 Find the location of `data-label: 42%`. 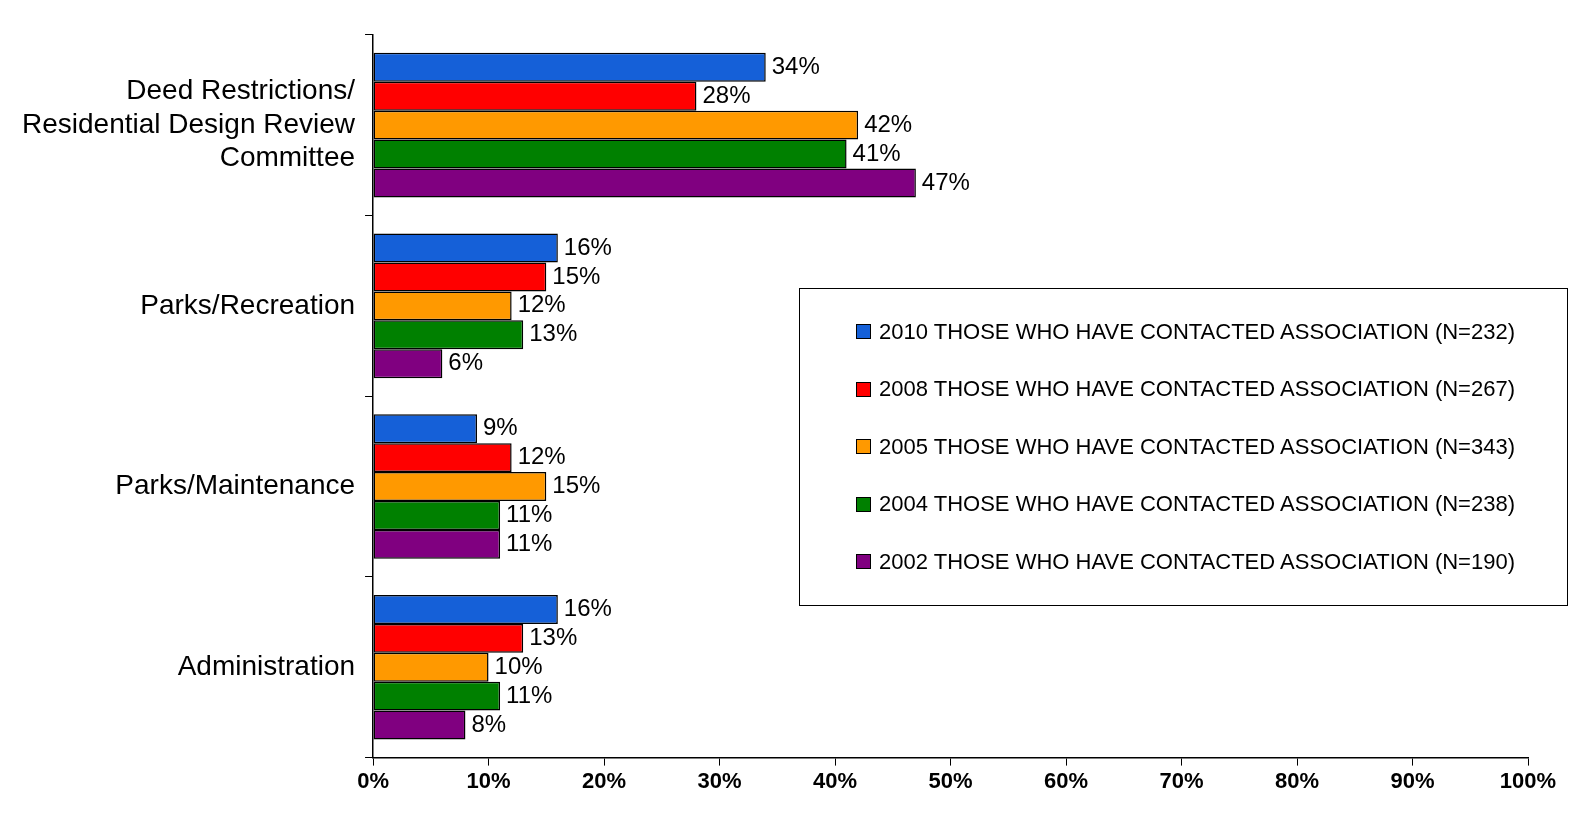

data-label: 42% is located at coordinates (888, 123).